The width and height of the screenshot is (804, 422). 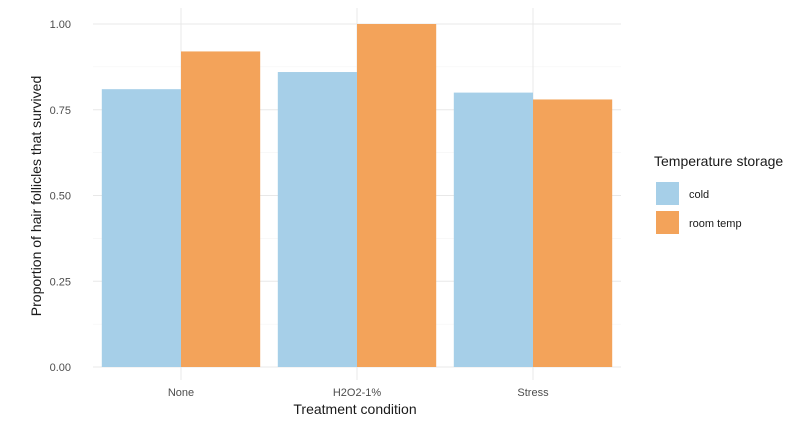 I want to click on legend-title: Temperature storage, so click(x=718, y=161).